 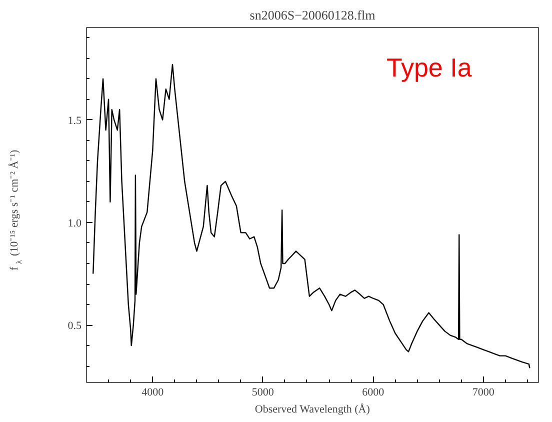 What do you see at coordinates (75, 120) in the screenshot?
I see `y-tick-label: 1.5` at bounding box center [75, 120].